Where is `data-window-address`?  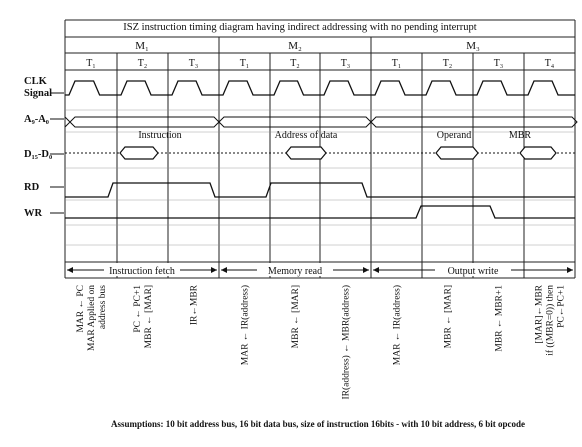
data-window-address is located at coordinates (306, 153).